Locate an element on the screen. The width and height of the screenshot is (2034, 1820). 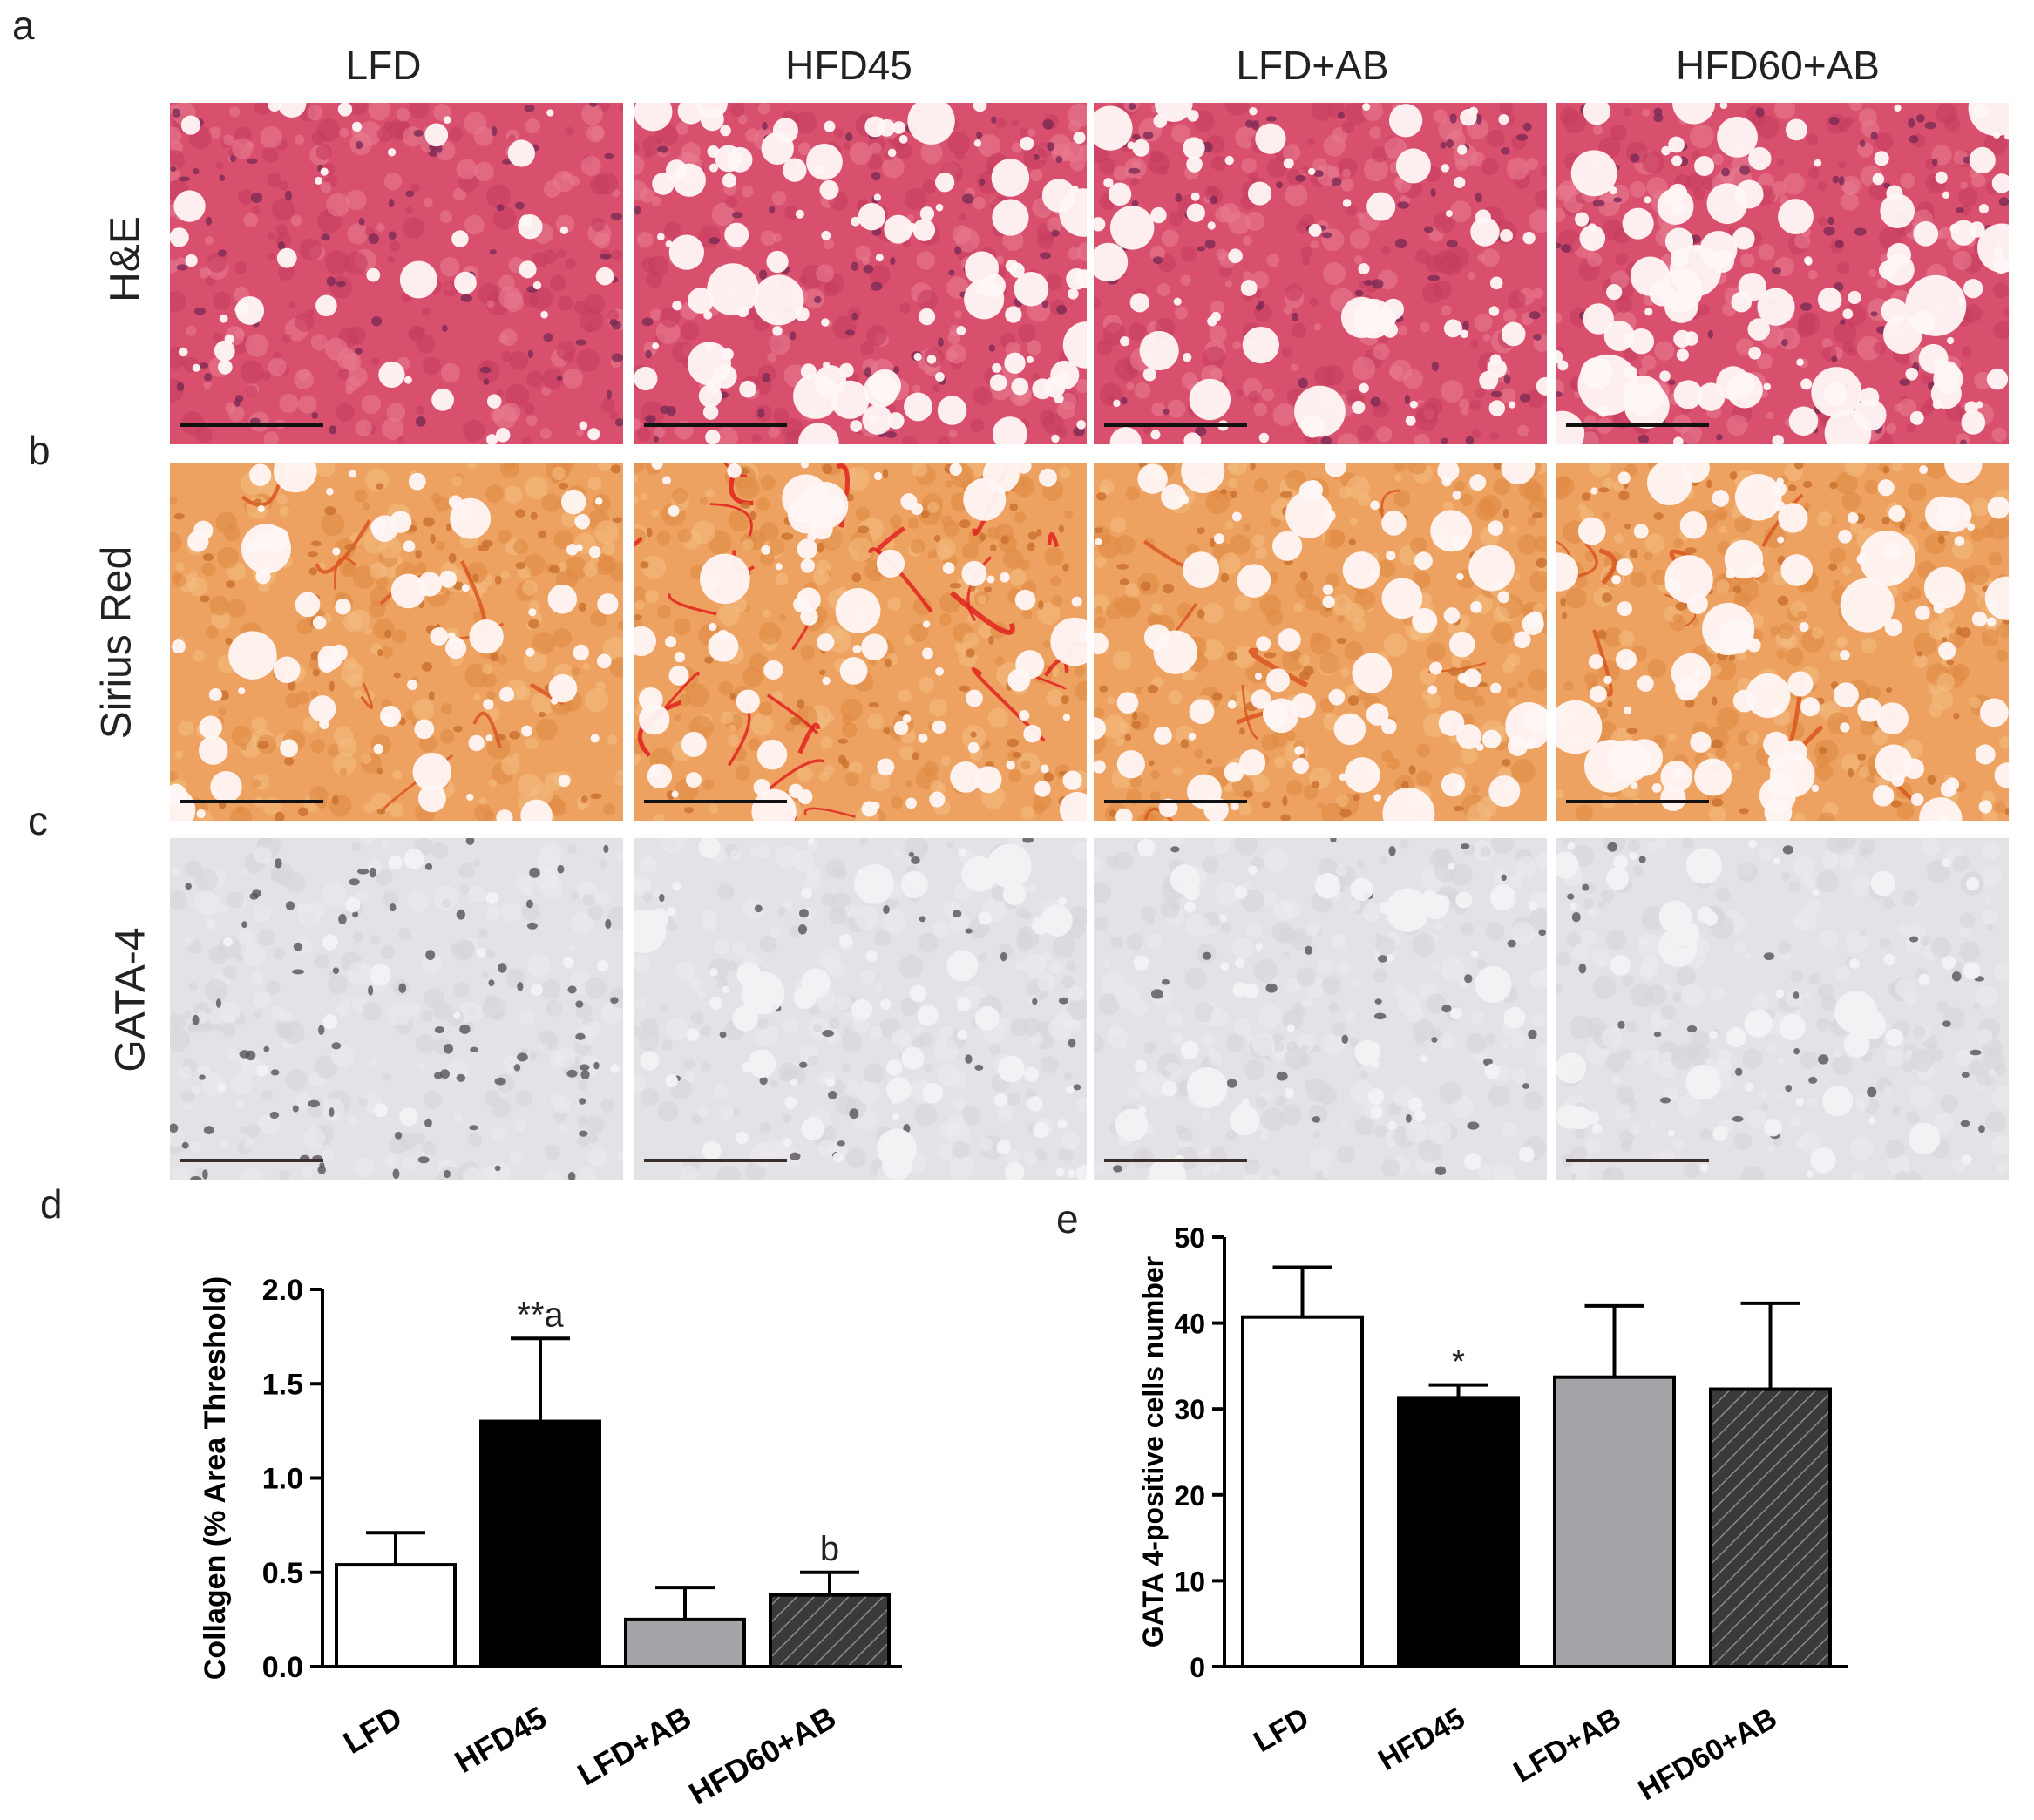
significance-annotation: **a is located at coordinates (540, 1315).